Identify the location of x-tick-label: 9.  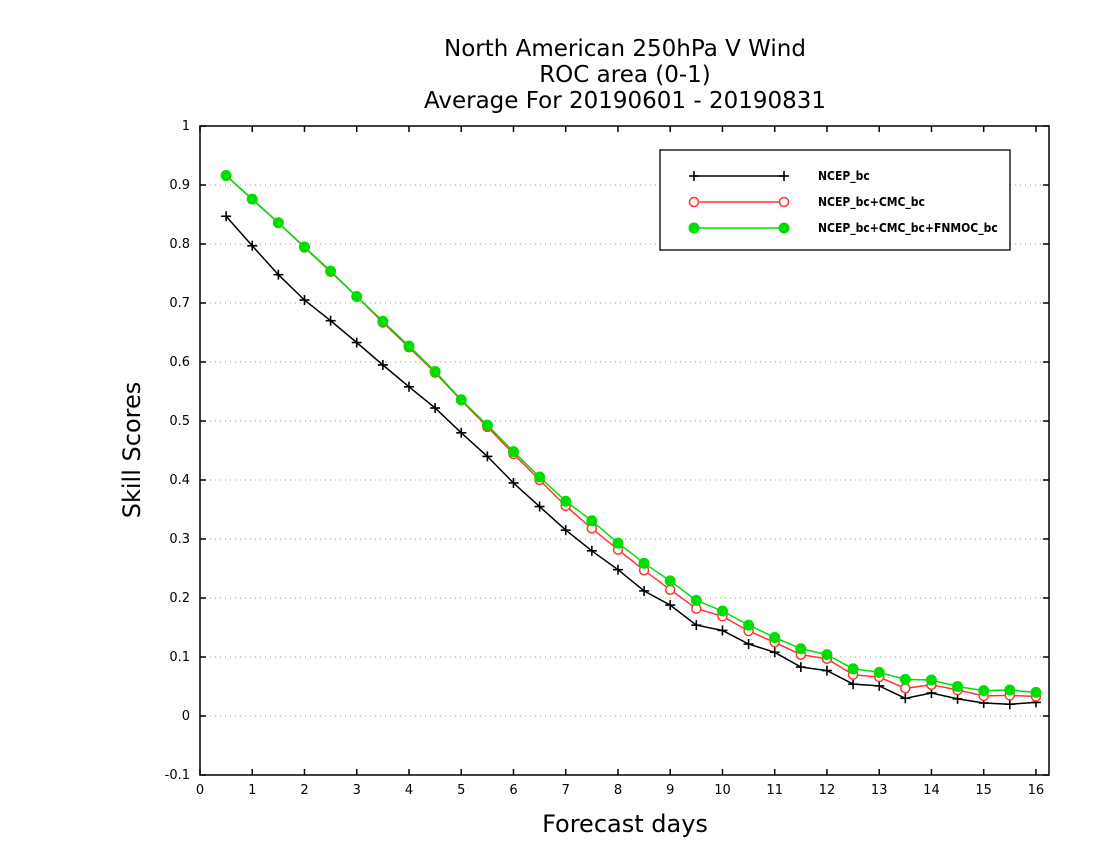
(670, 790).